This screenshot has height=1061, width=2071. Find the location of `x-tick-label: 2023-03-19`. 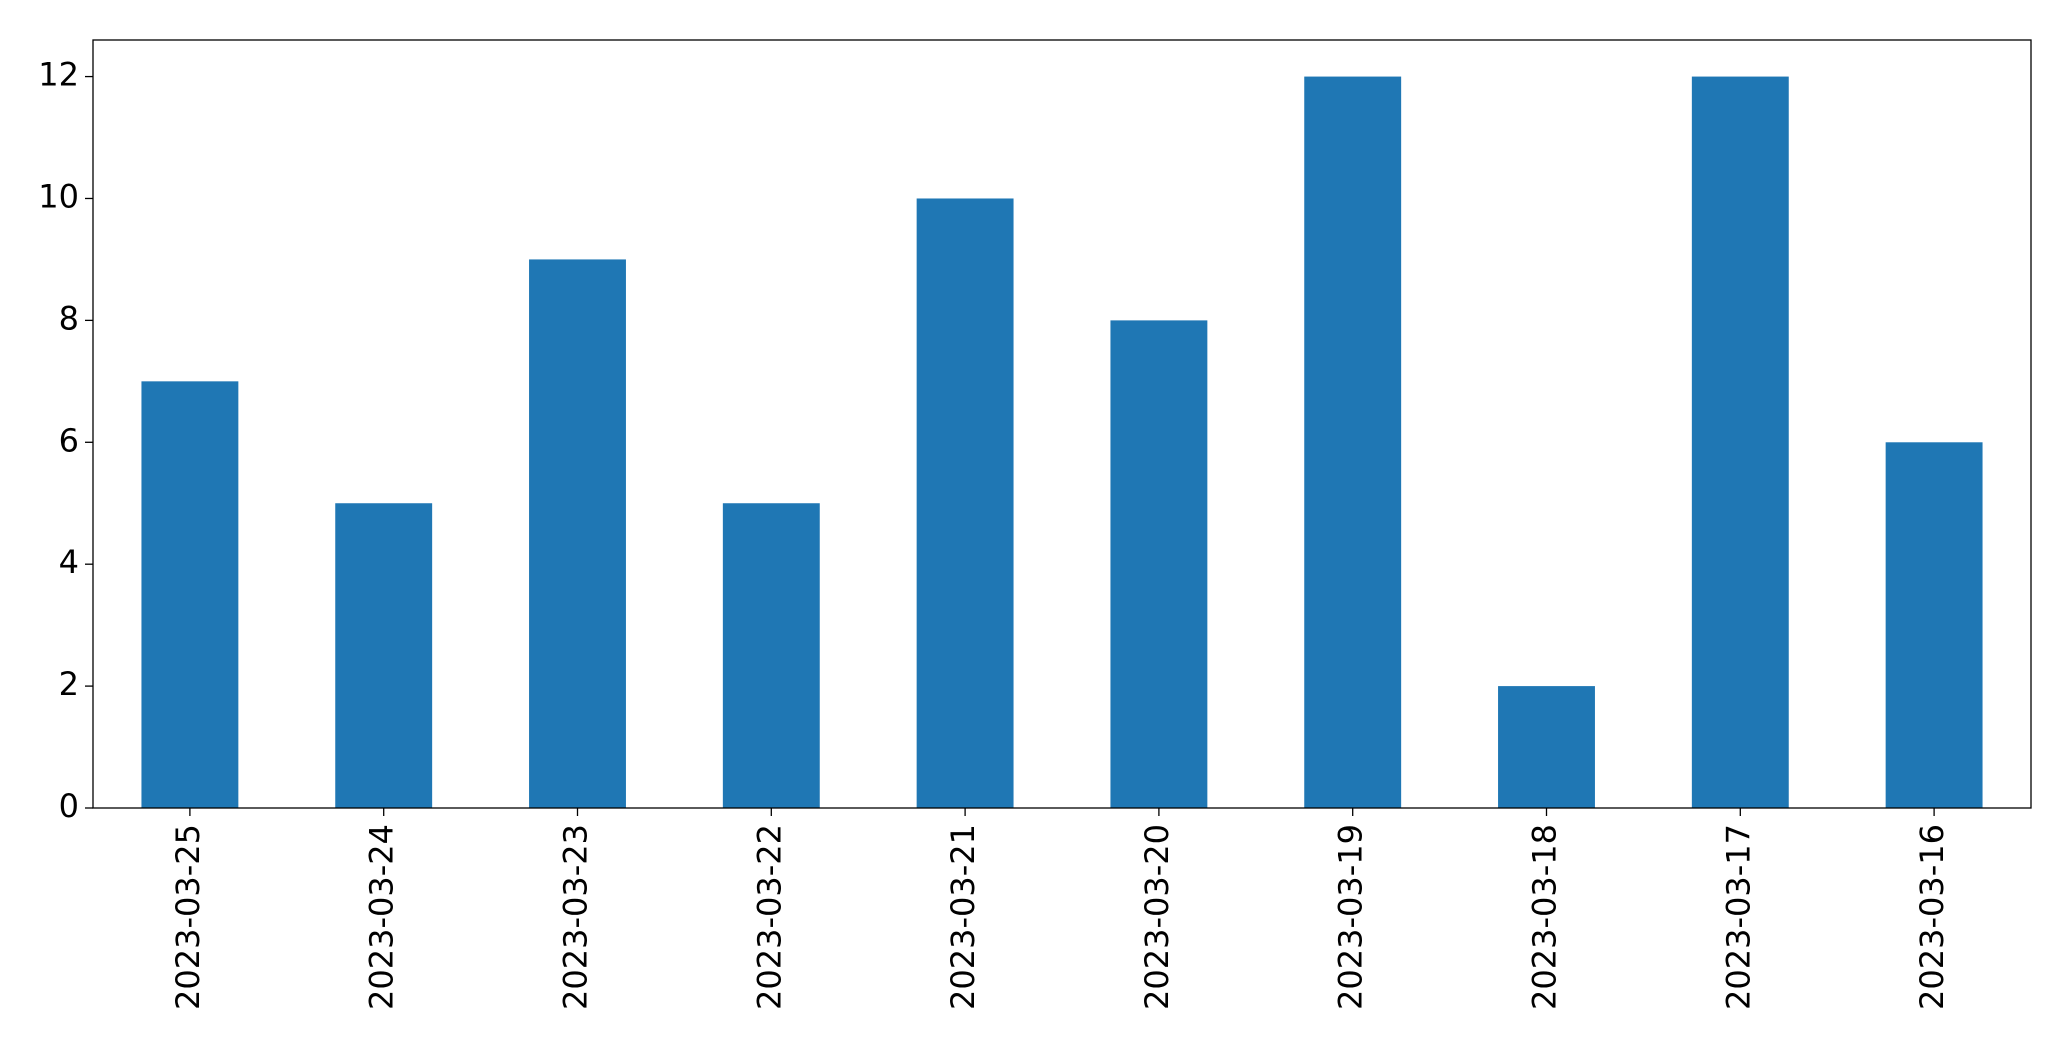

x-tick-label: 2023-03-19 is located at coordinates (1351, 917).